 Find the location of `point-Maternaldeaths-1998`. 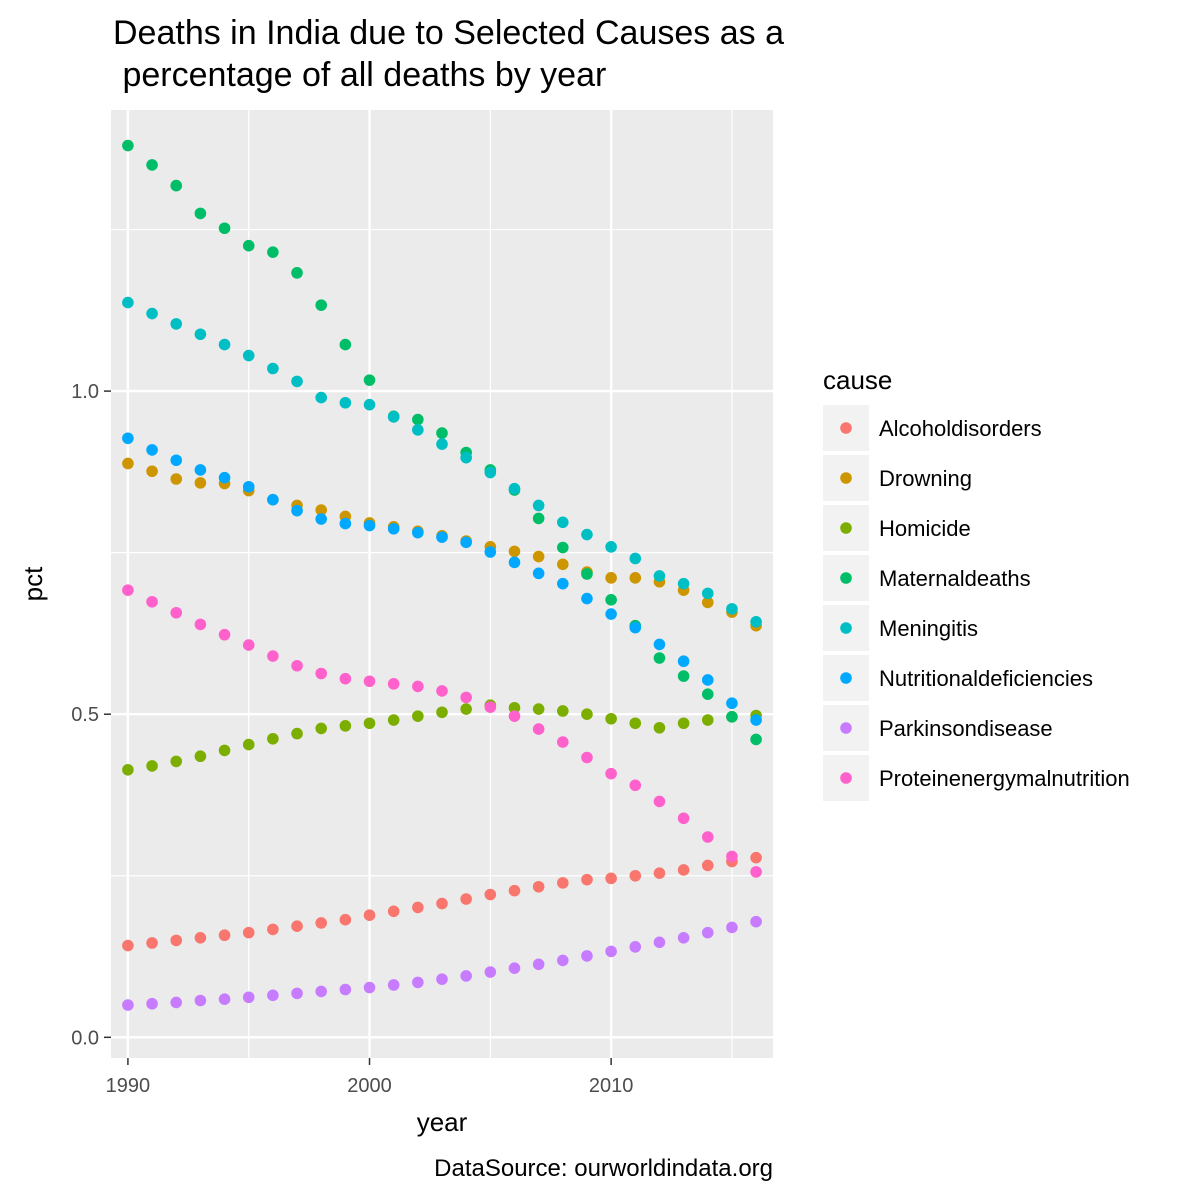

point-Maternaldeaths-1998 is located at coordinates (321, 305).